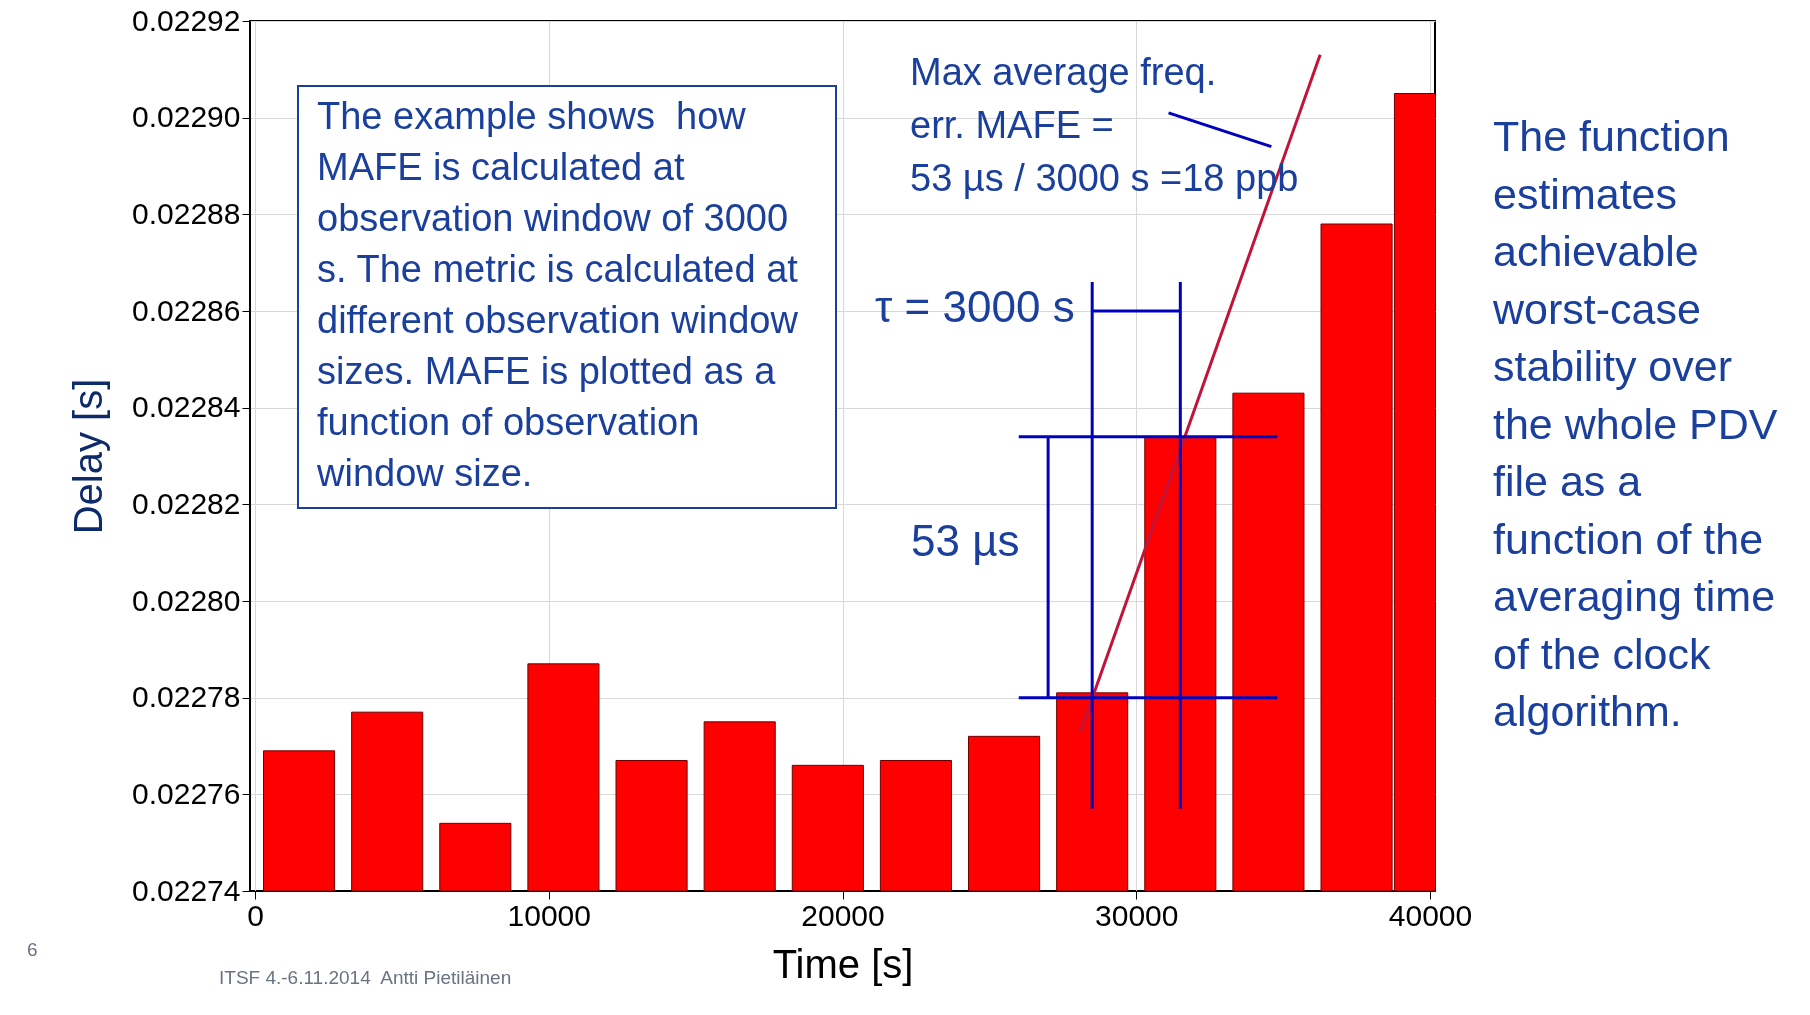  I want to click on y-tick-label: 0.02288, so click(186, 213).